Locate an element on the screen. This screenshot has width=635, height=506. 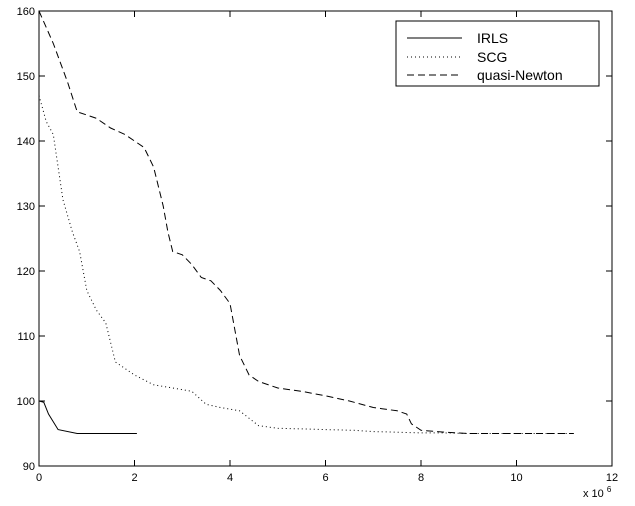
y-tick-label: 110 is located at coordinates (26, 337).